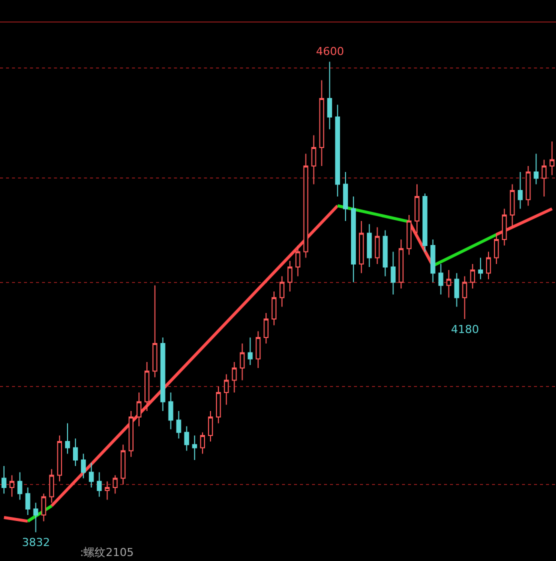 This screenshot has height=561, width=556. I want to click on annotation: 3832, so click(36, 542).